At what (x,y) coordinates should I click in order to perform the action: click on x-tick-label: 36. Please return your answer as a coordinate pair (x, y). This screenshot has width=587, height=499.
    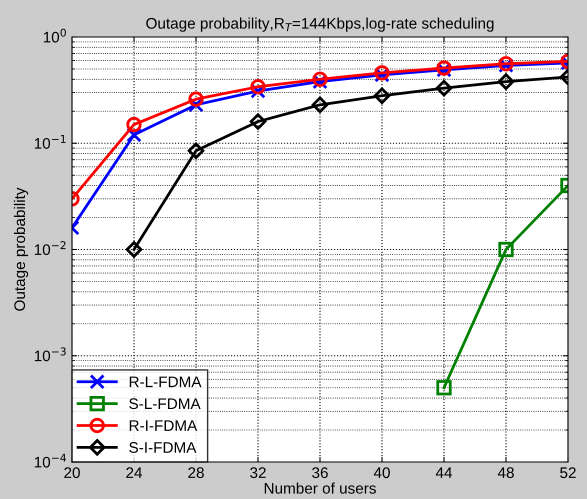
    Looking at the image, I should click on (320, 472).